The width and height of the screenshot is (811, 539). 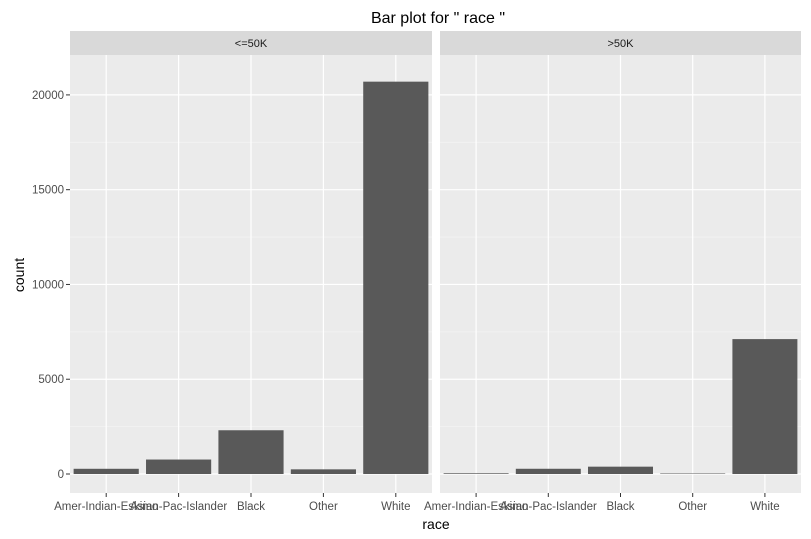 I want to click on y-axis: 0 5000 10000 15000 20000, so click(x=51, y=285).